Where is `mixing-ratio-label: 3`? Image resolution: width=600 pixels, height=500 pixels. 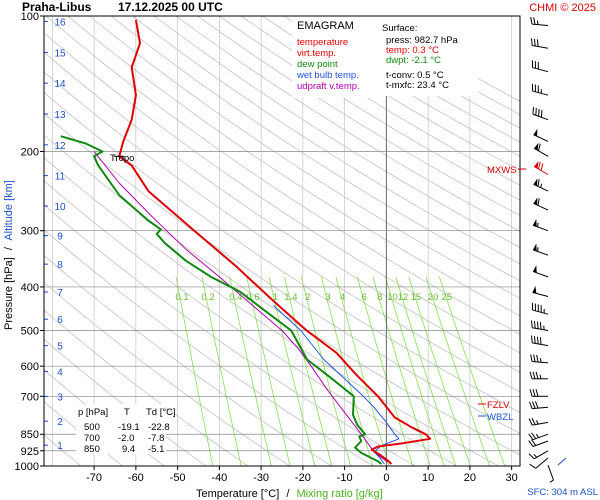
mixing-ratio-label: 3 is located at coordinates (327, 297).